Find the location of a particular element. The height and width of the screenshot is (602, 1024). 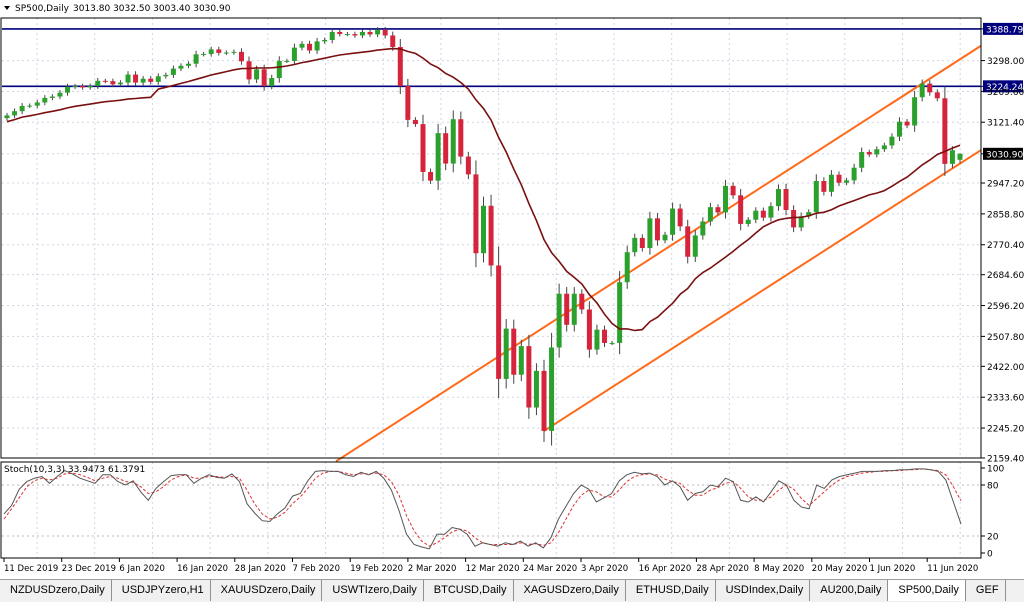

date-label: 24 Mar 2020 is located at coordinates (550, 569).